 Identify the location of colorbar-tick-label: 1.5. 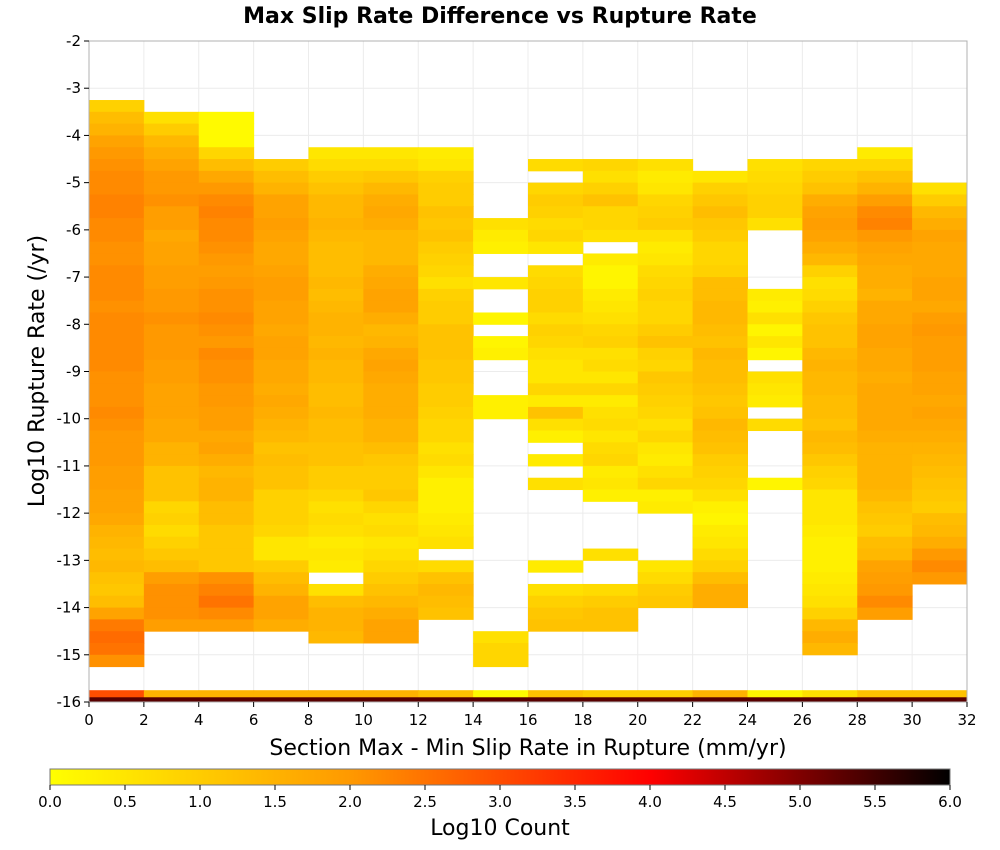
(275, 802).